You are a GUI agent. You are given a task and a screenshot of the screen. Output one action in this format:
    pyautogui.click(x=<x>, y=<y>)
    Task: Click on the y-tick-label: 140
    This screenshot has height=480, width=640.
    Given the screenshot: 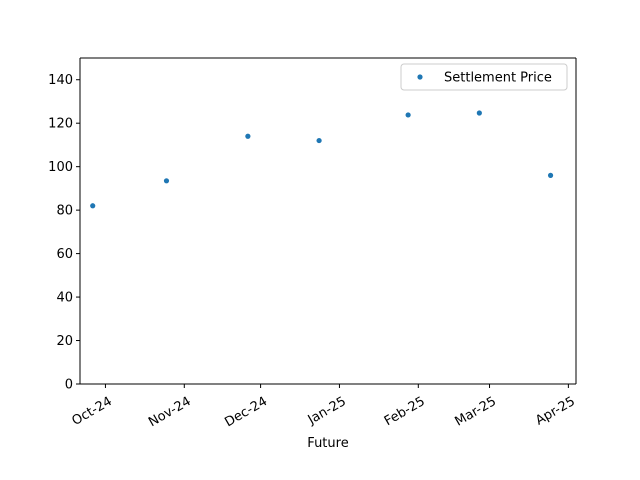 What is the action you would take?
    pyautogui.click(x=60, y=80)
    